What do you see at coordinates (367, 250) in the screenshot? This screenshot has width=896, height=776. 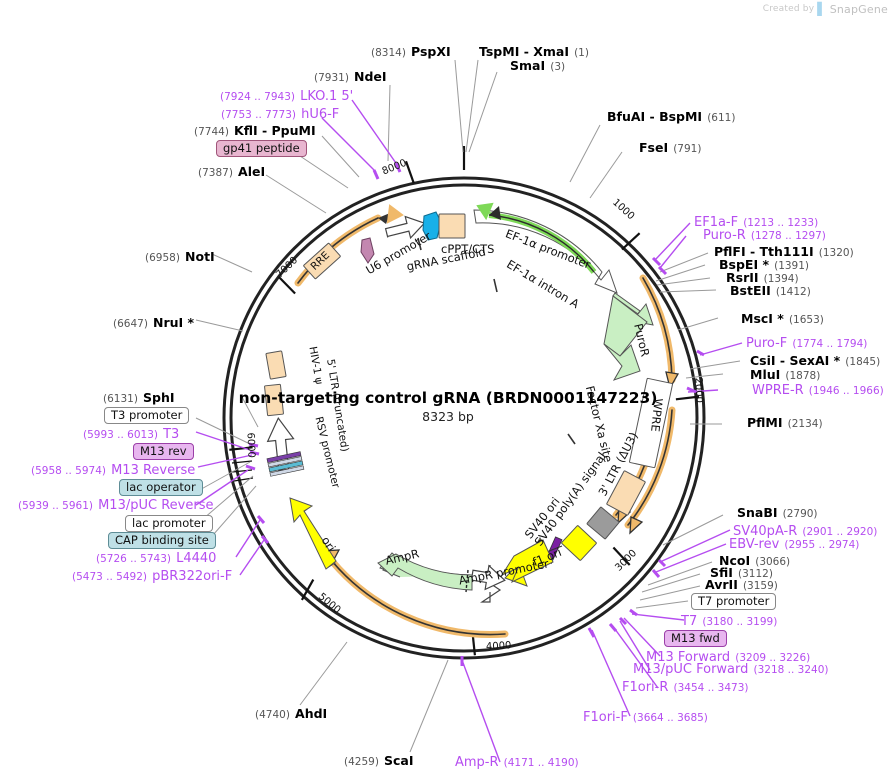 I see `feature-rre-arrow` at bounding box center [367, 250].